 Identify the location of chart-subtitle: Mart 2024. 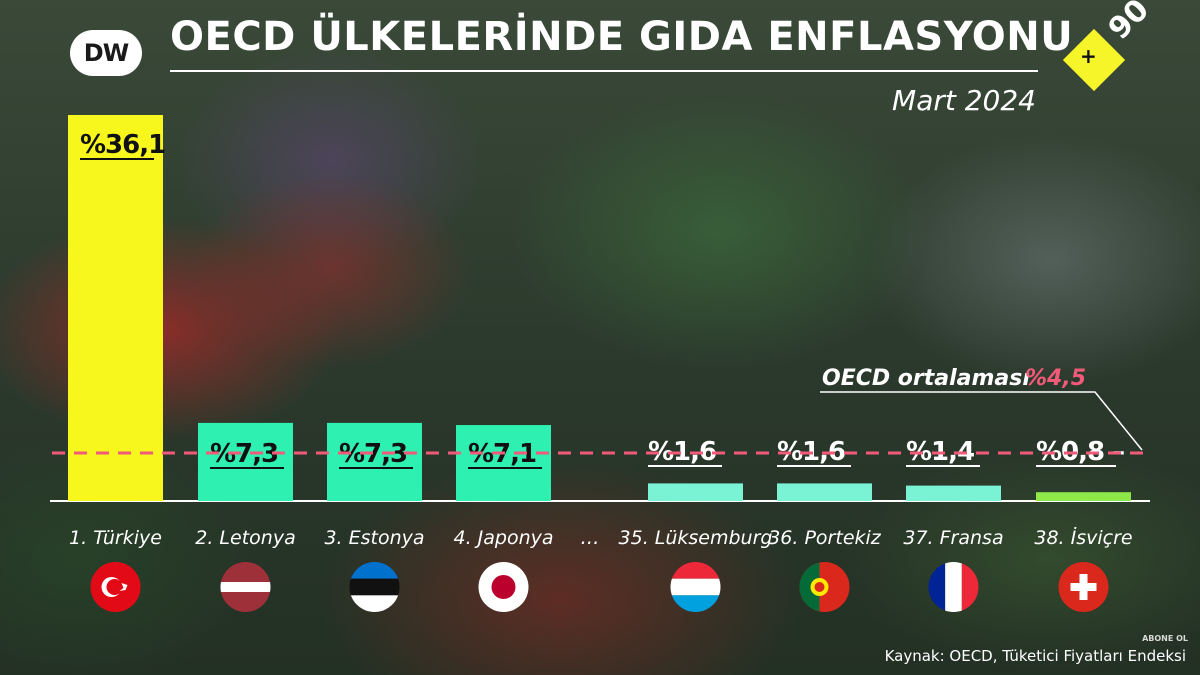
(964, 100).